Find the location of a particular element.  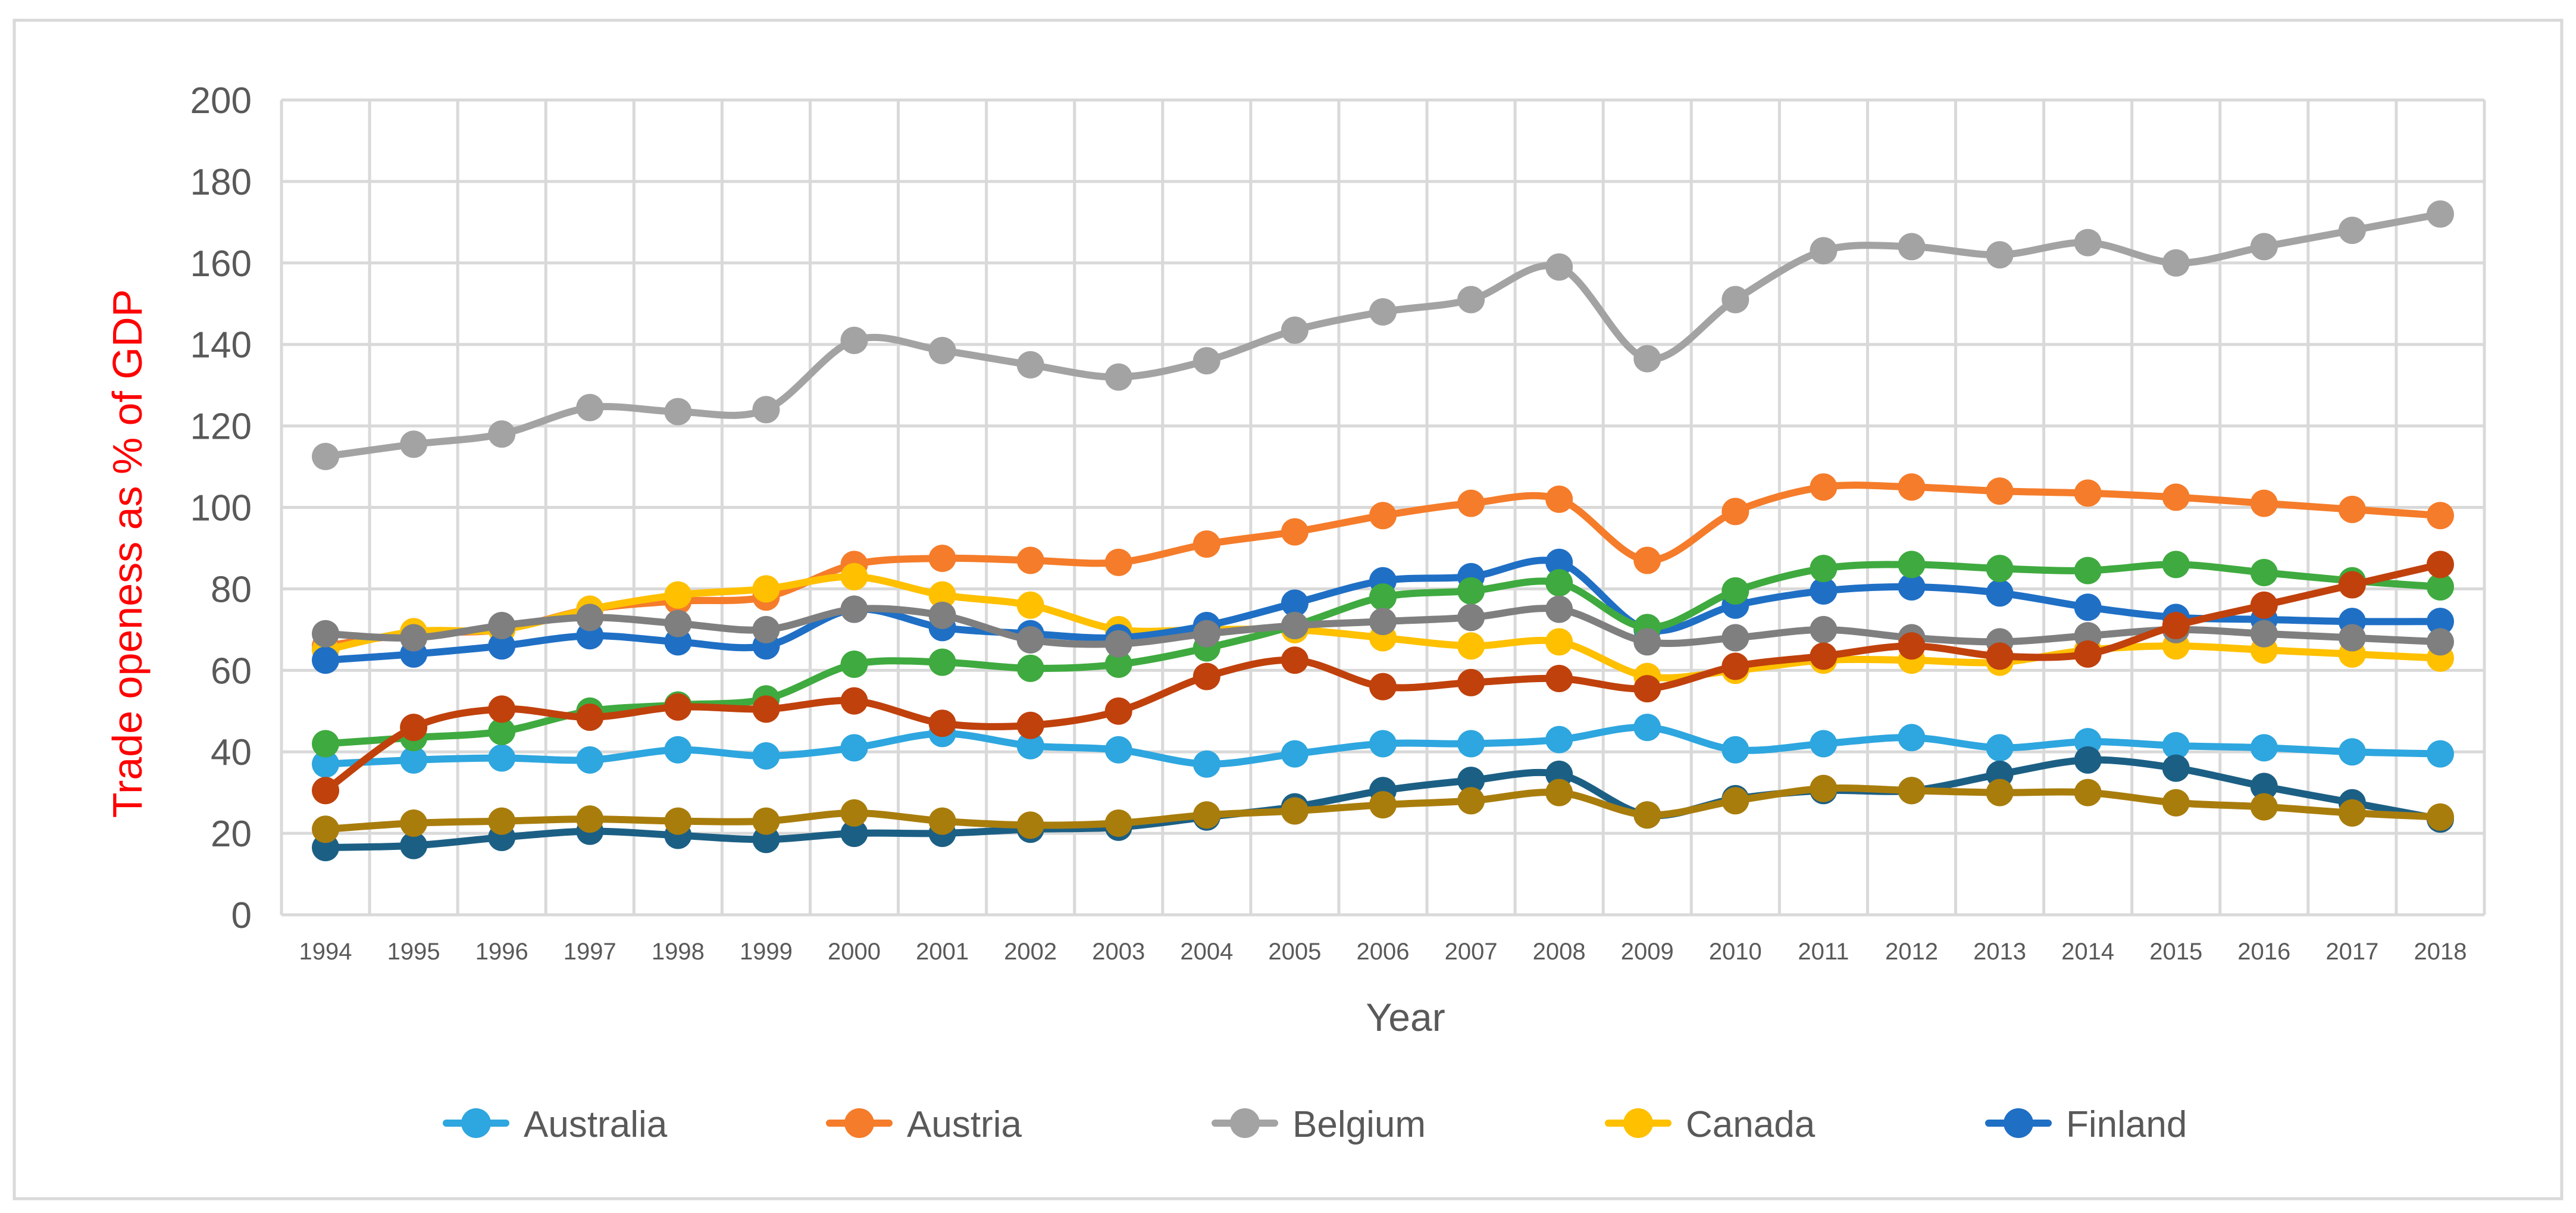

x-tick-label: 2003 is located at coordinates (1118, 952).